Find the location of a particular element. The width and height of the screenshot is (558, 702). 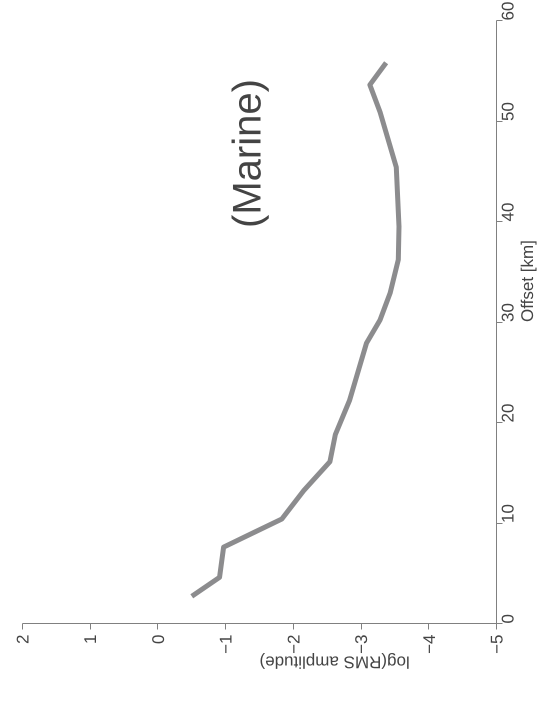

y-tick-label: 50 is located at coordinates (508, 111).